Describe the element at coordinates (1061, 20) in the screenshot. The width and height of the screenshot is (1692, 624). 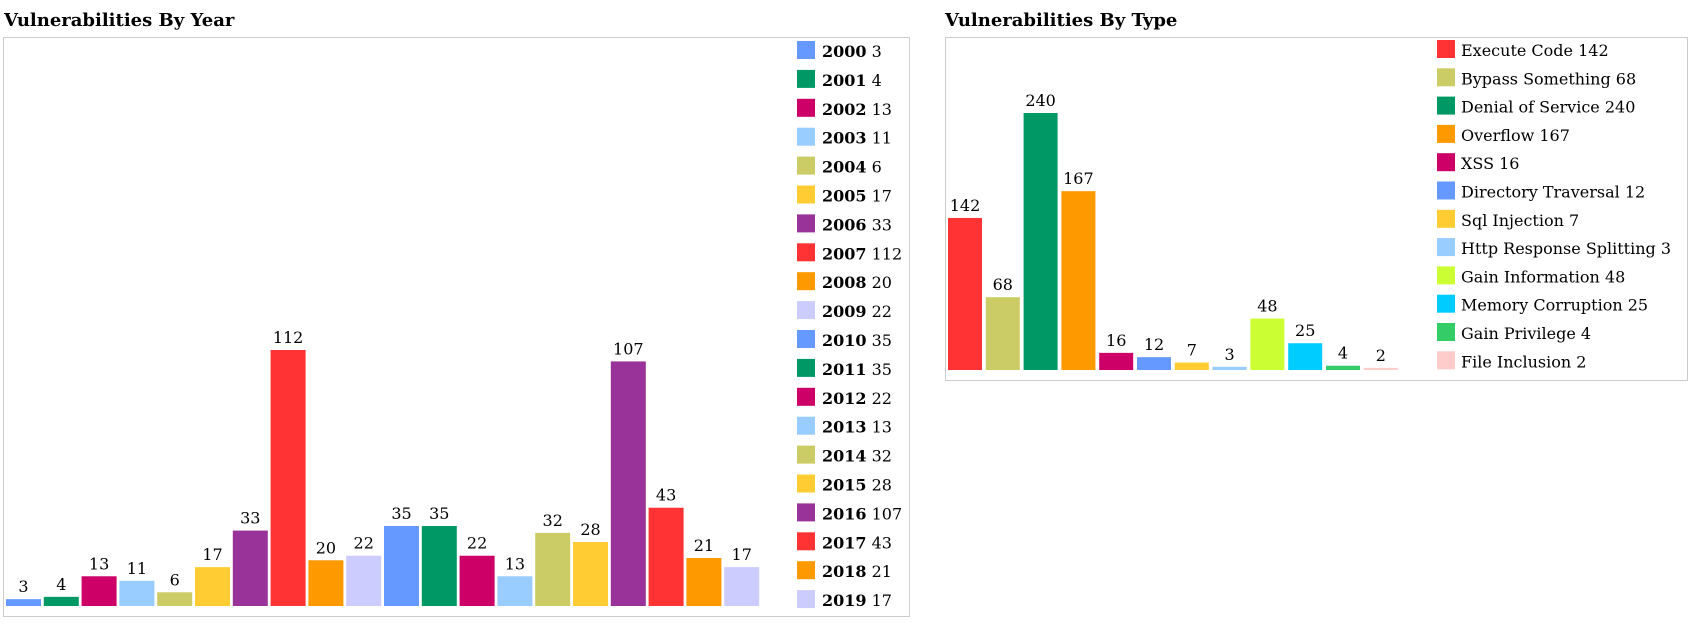
I see `chart-title-by-type: Vulnerabilities By Type` at that location.